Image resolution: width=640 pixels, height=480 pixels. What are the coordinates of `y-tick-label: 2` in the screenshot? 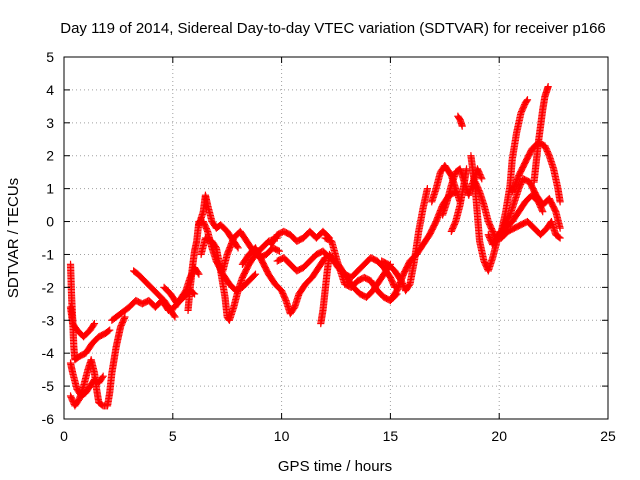 It's located at (50, 156).